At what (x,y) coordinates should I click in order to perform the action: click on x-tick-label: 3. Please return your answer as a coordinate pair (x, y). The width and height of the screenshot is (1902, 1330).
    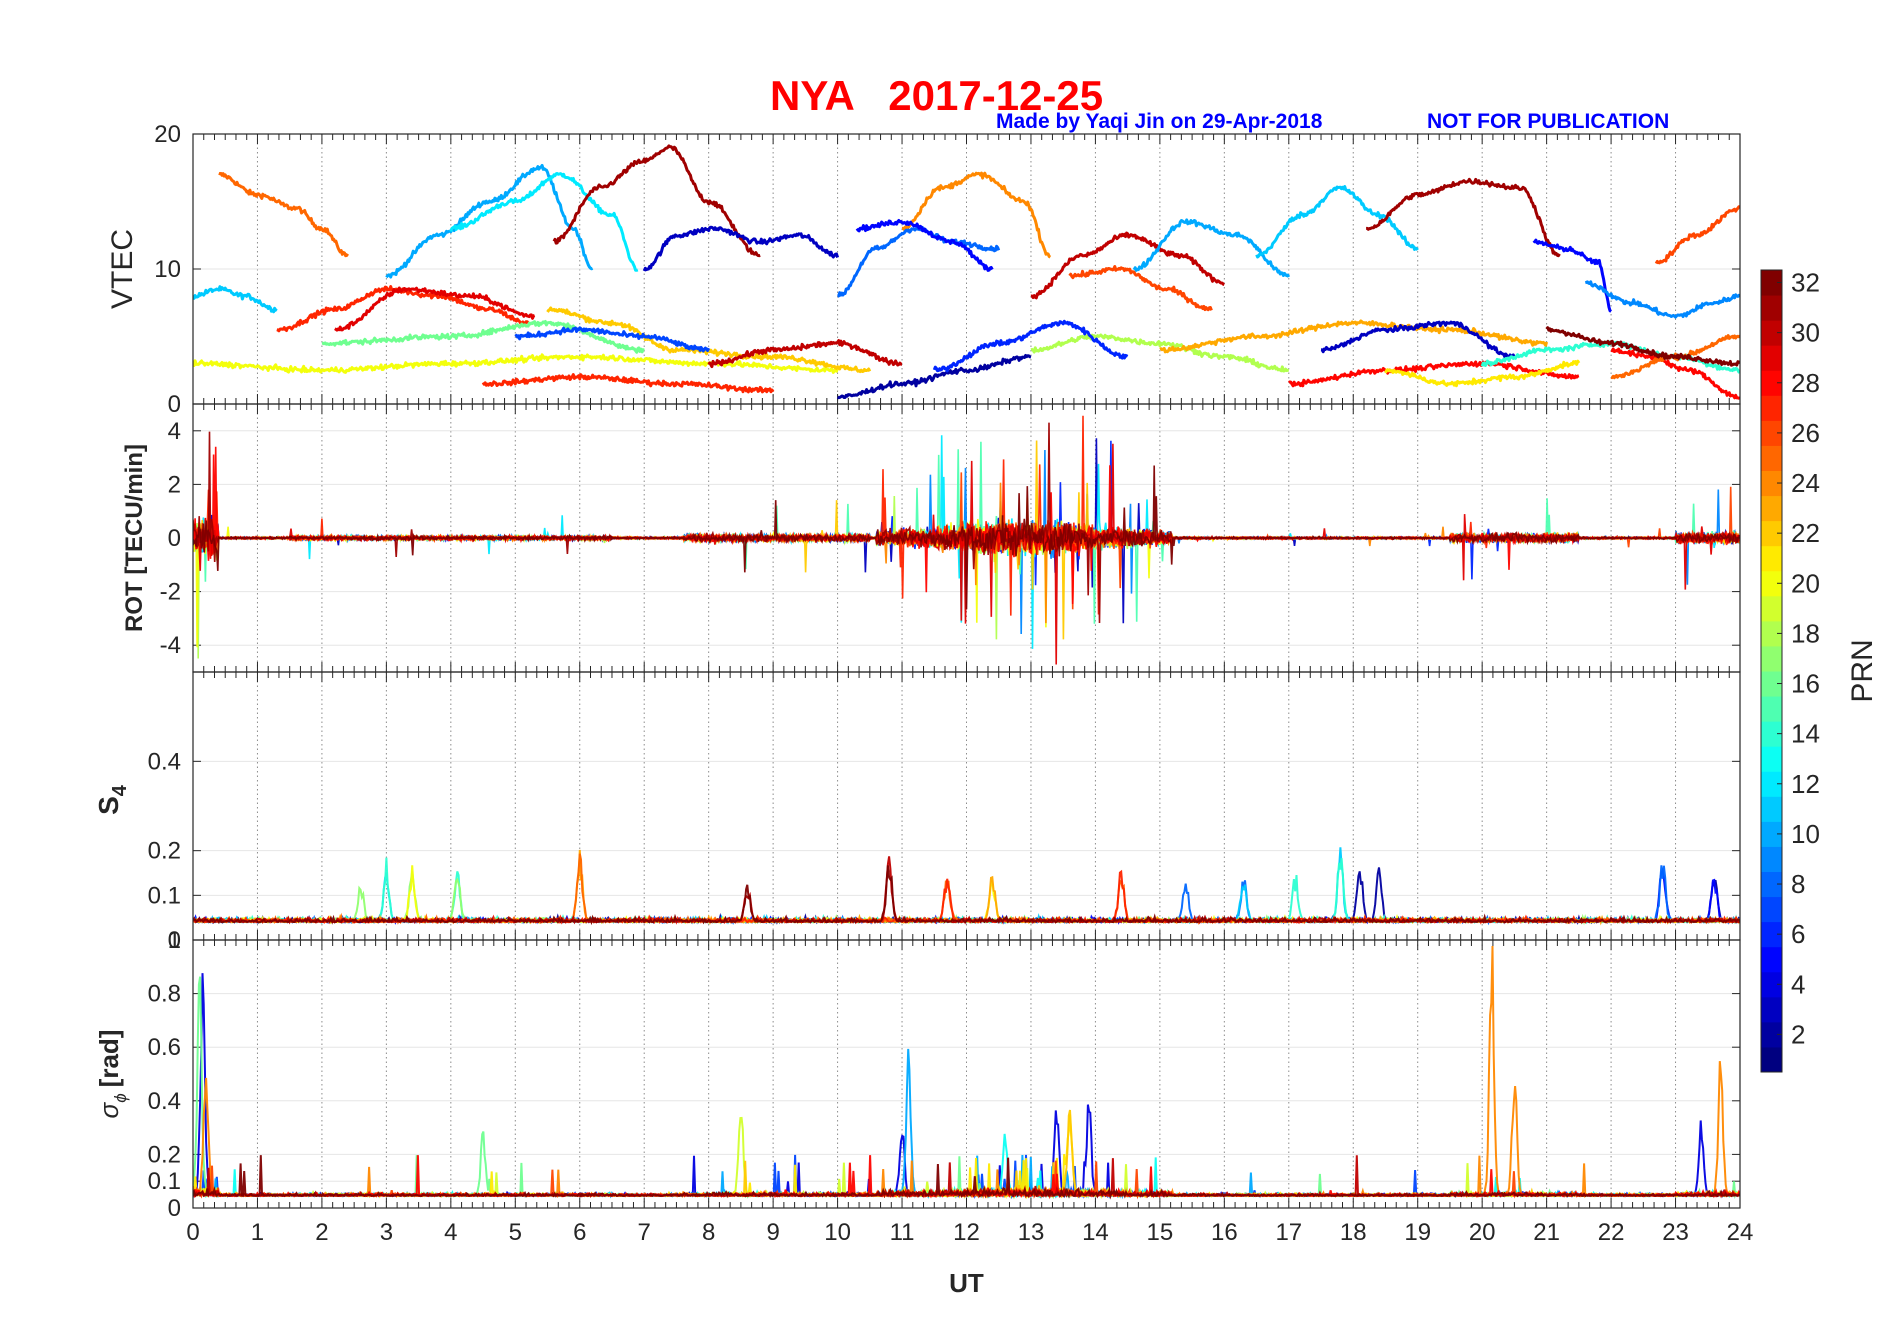
    Looking at the image, I should click on (386, 1232).